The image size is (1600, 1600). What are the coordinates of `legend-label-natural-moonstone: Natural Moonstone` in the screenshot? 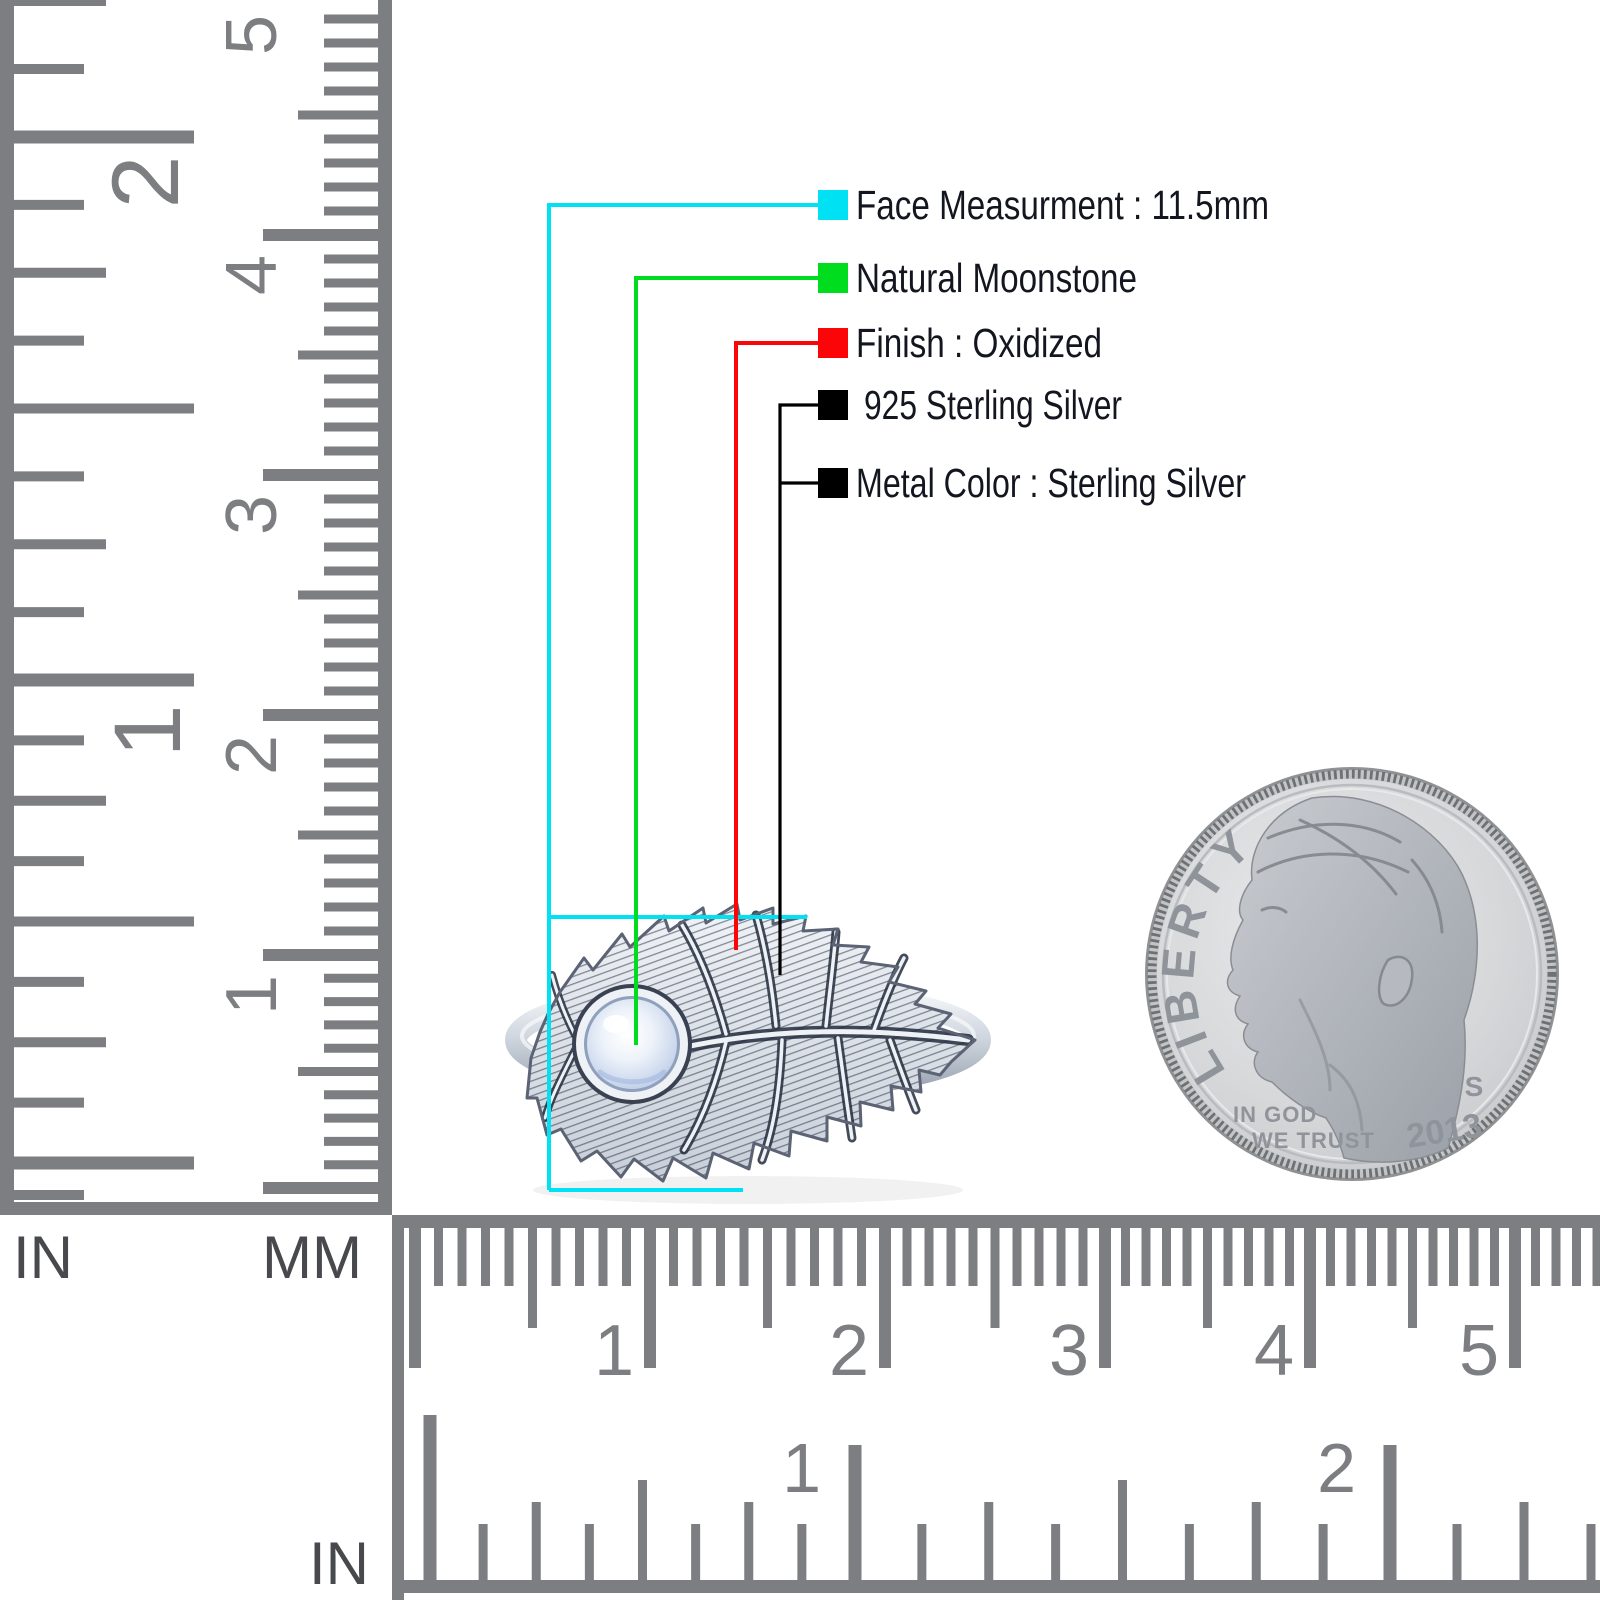 It's located at (996, 278).